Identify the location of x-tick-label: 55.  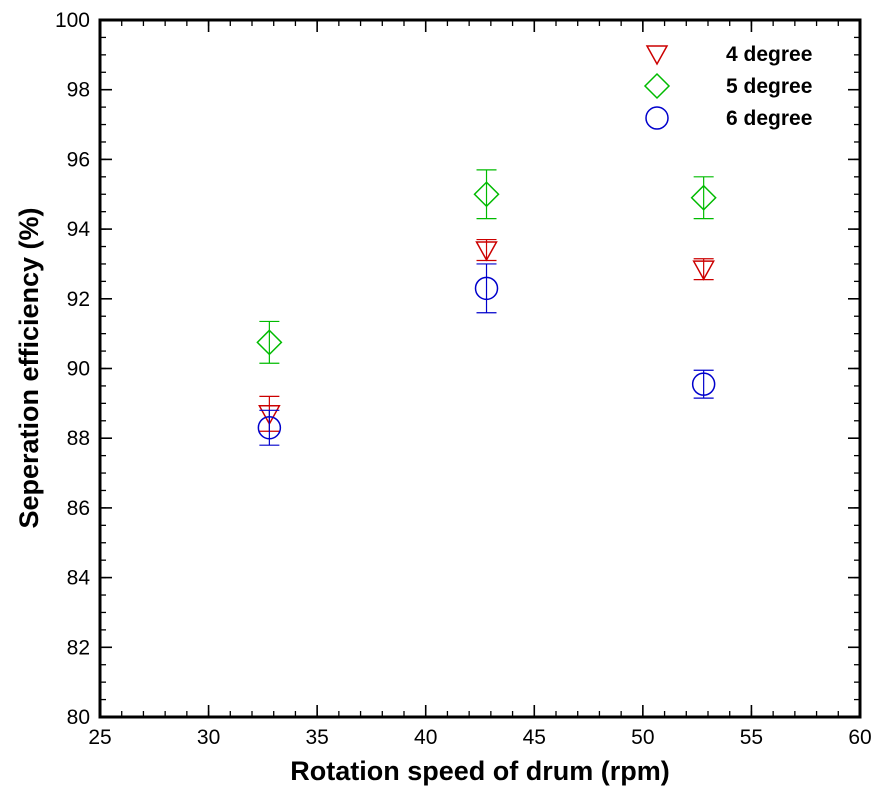
(751, 737).